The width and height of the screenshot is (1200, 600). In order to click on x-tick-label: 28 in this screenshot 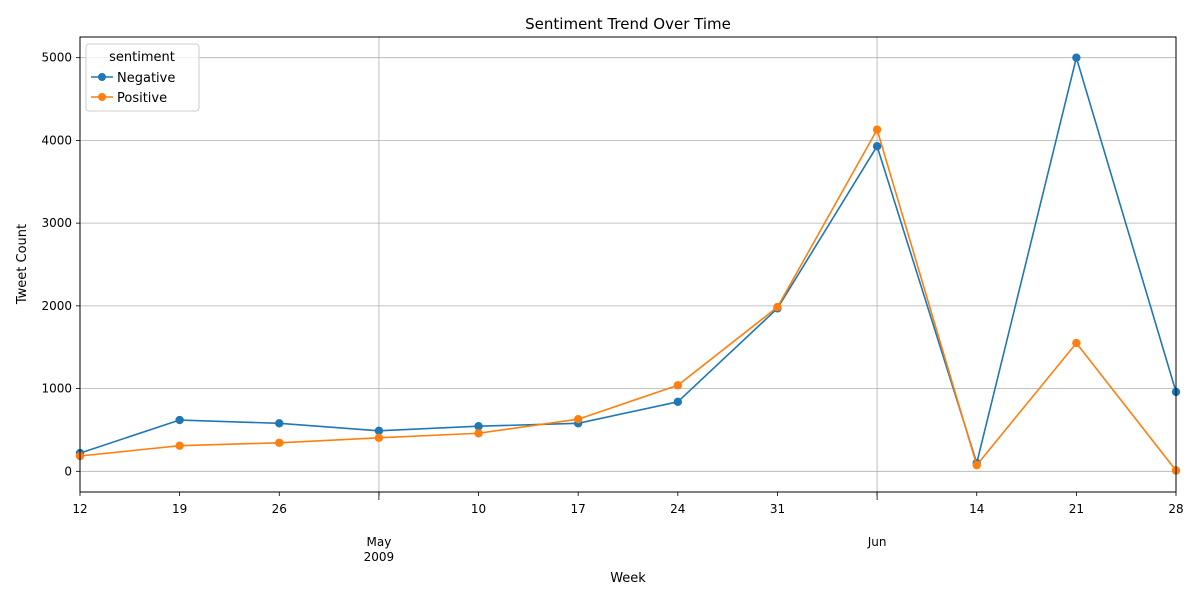, I will do `click(1175, 509)`.